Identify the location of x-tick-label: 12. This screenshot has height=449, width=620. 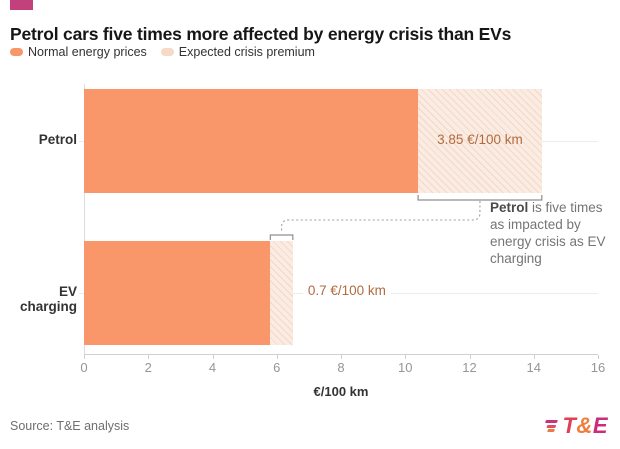
(469, 367).